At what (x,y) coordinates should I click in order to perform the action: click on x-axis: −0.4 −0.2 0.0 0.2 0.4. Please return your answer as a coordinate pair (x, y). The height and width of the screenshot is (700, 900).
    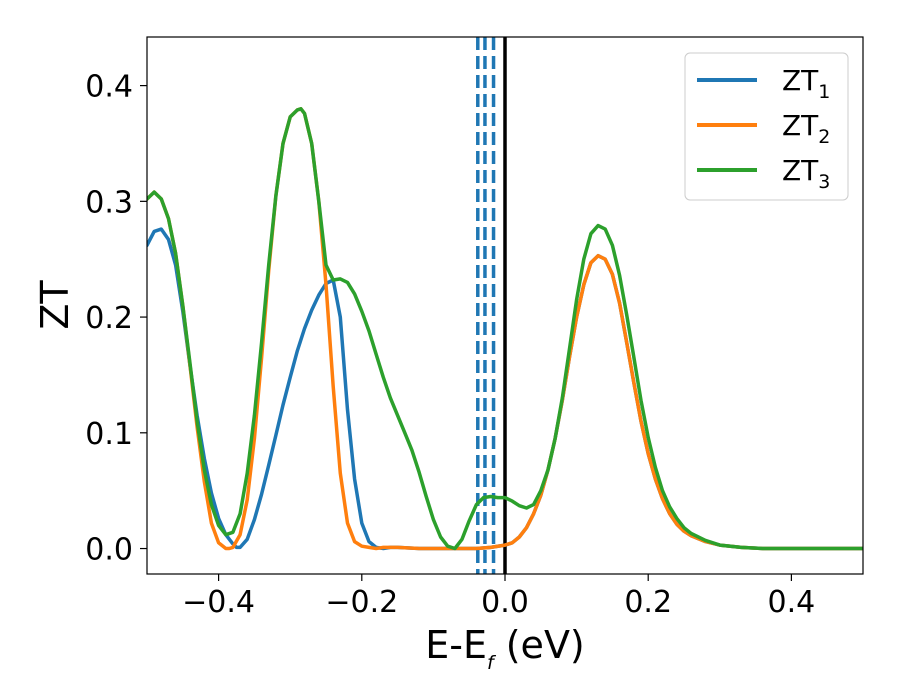
    Looking at the image, I should click on (498, 597).